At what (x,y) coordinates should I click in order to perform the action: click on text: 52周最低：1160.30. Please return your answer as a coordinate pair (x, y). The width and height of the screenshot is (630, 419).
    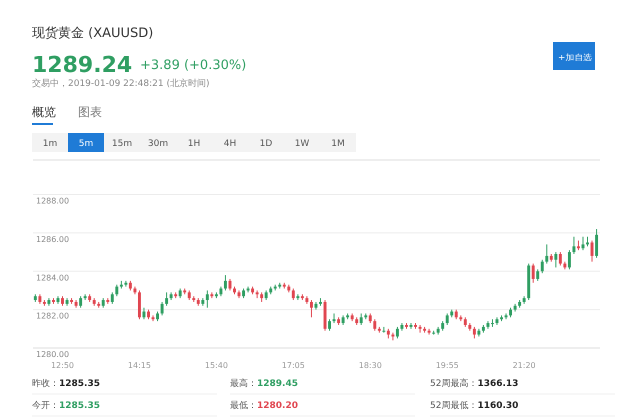
    Looking at the image, I should click on (474, 405).